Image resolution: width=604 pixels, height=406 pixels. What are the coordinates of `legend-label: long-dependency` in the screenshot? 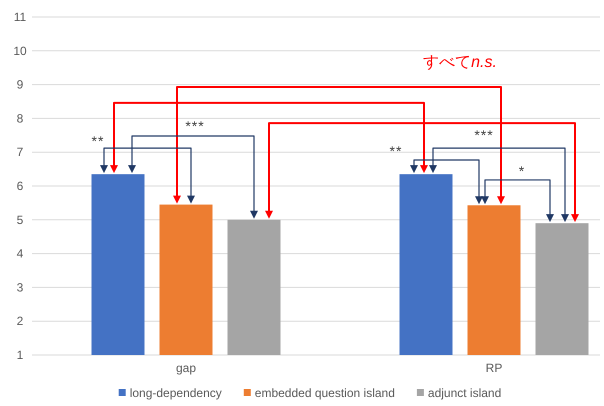 It's located at (176, 393).